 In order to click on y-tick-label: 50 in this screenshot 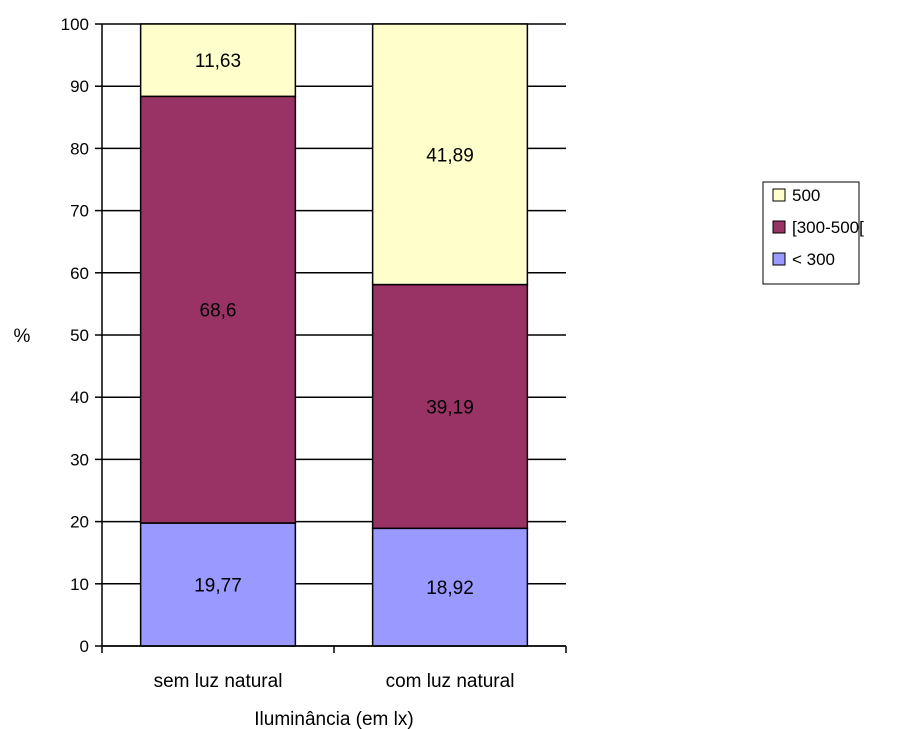, I will do `click(79, 335)`.